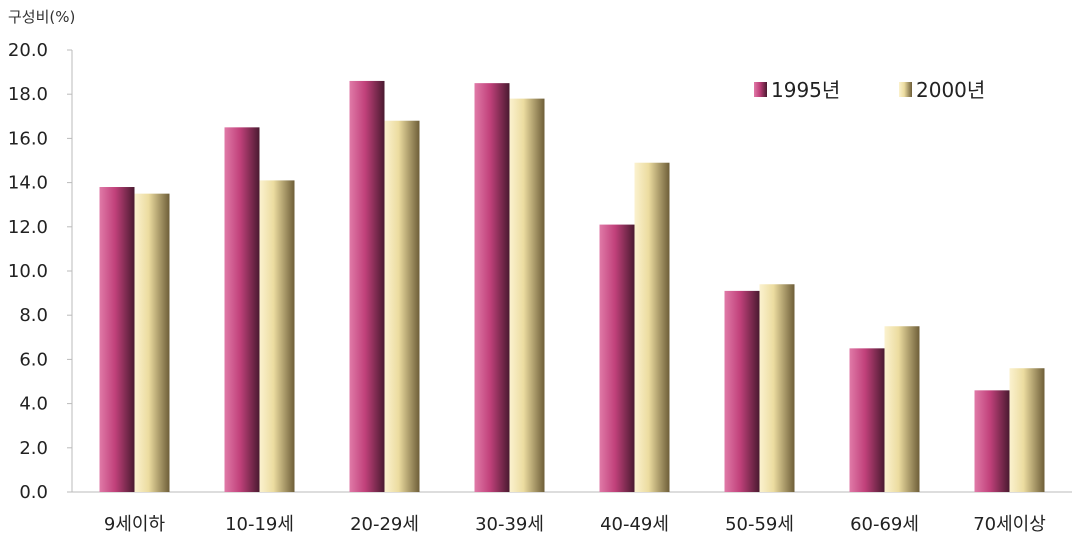  What do you see at coordinates (277, 336) in the screenshot?
I see `bar-2000년-10-19세` at bounding box center [277, 336].